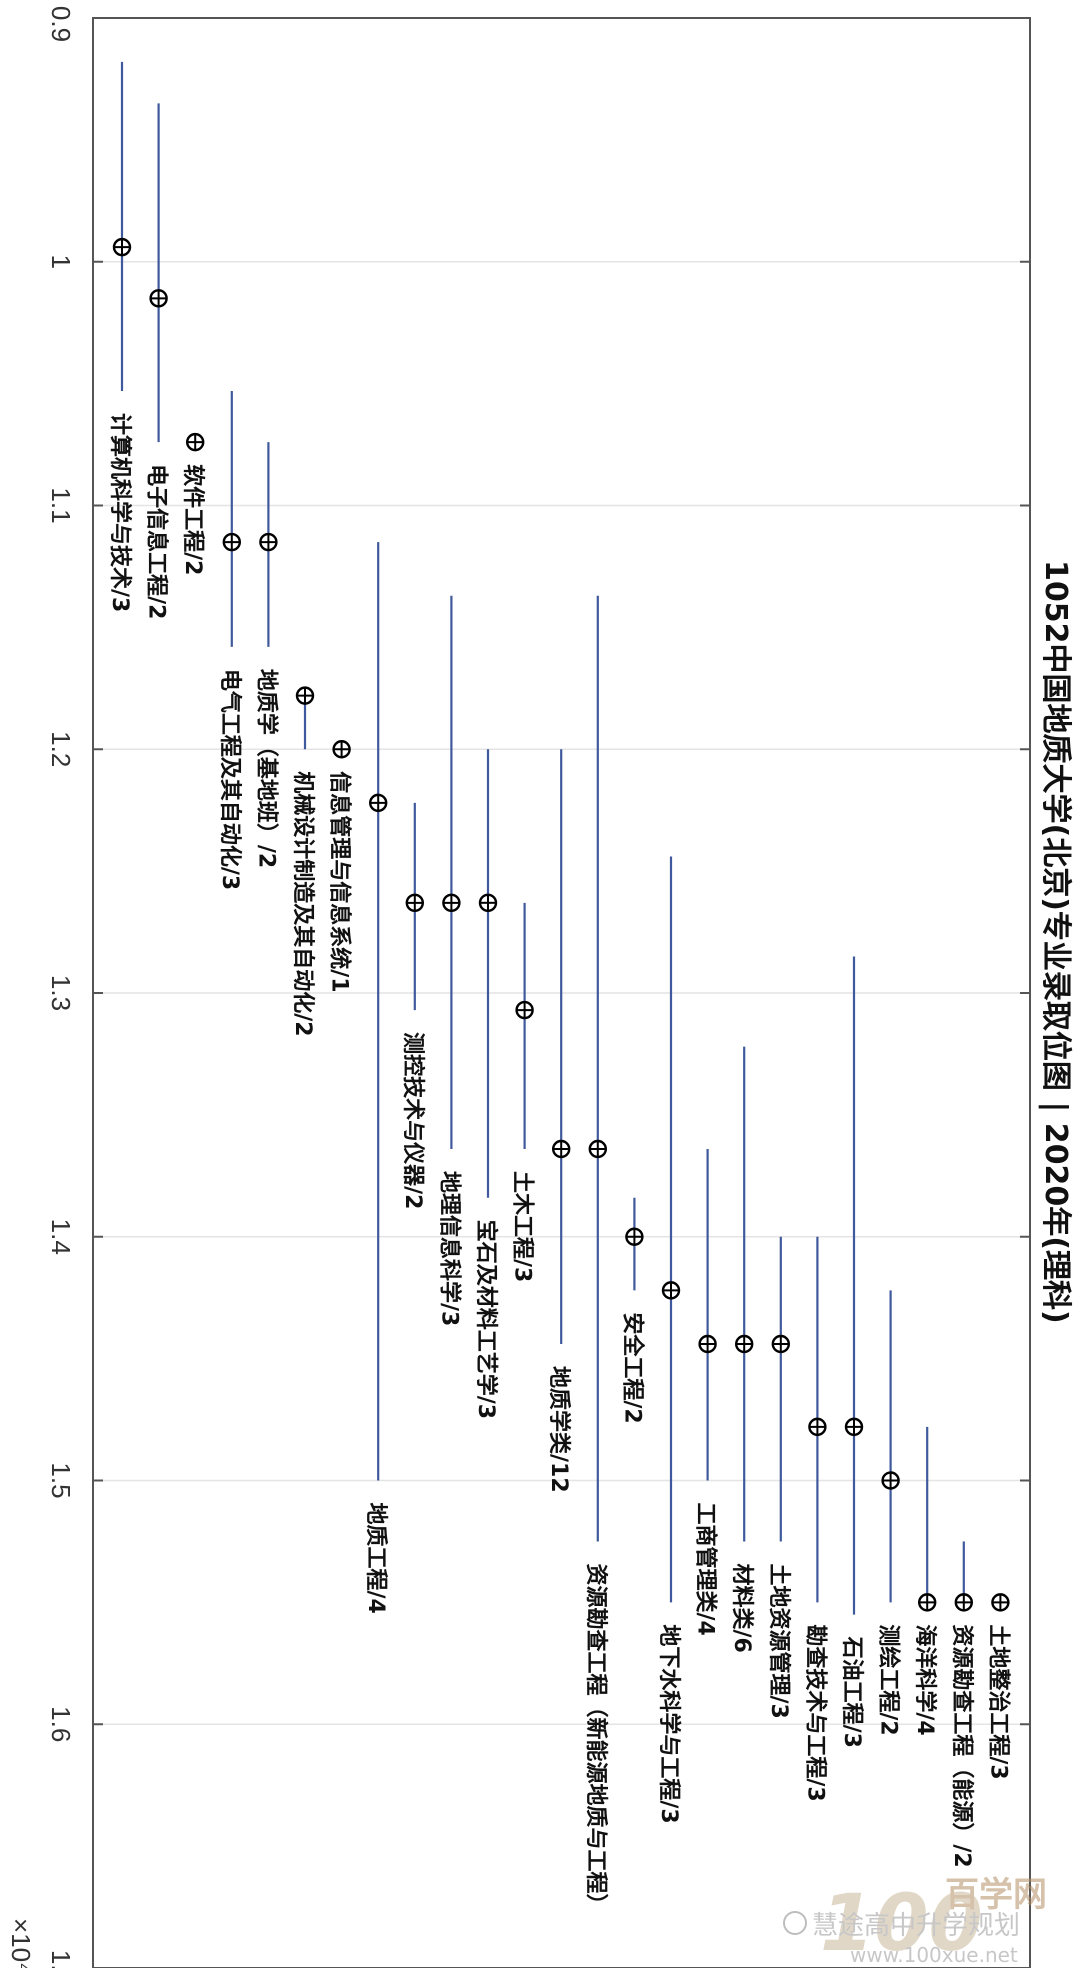  I want to click on wechat-icon, so click(795, 1923).